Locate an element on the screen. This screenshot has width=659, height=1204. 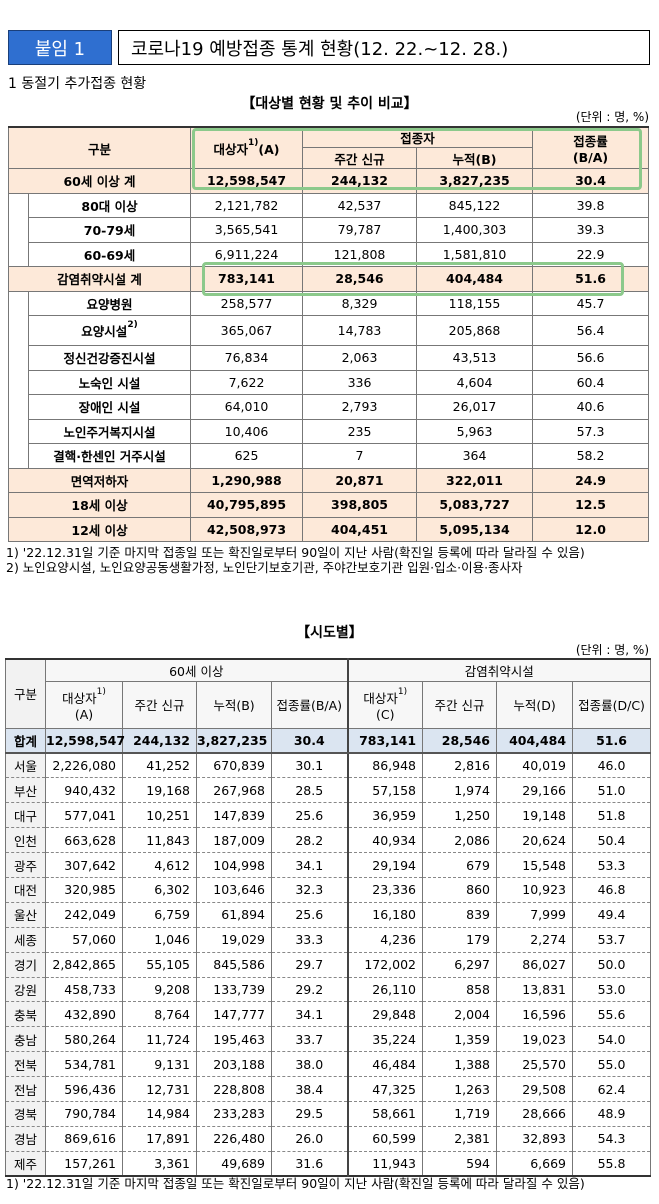
cell: 845,122 is located at coordinates (475, 205).